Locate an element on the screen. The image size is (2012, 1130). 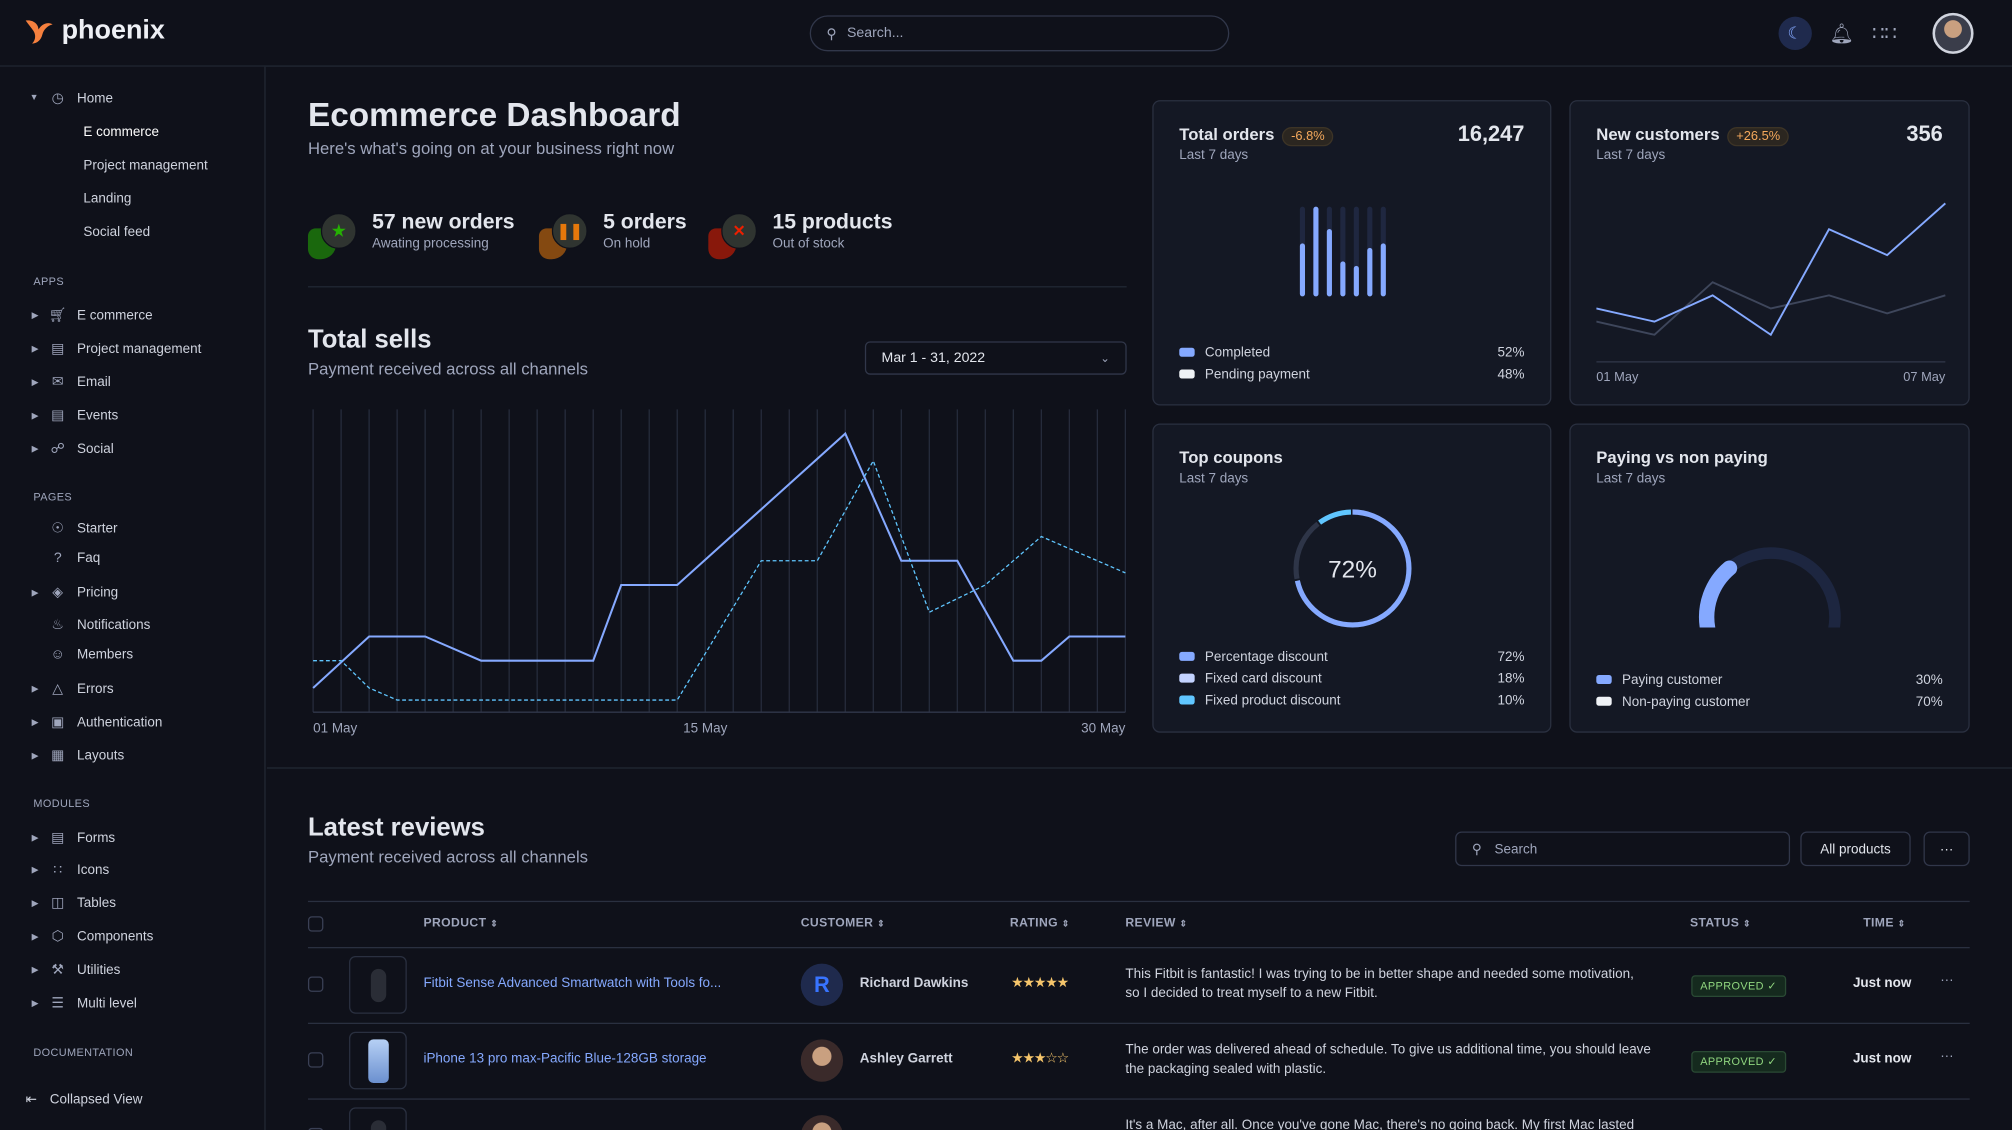
sidebar-item-starter: ☉ Starter is located at coordinates (72, 528).